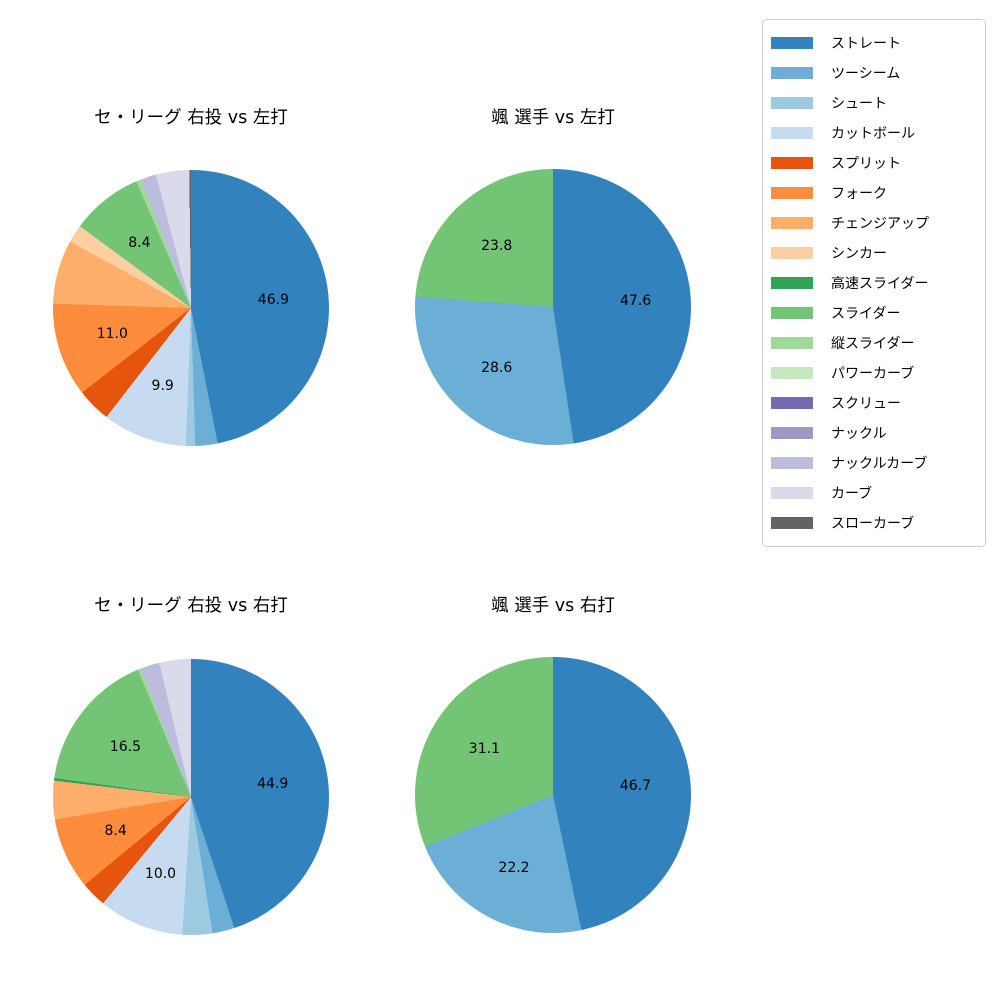 This screenshot has height=1000, width=1000. Describe the element at coordinates (273, 783) in the screenshot. I see `slice-value-label: 44.9` at that location.